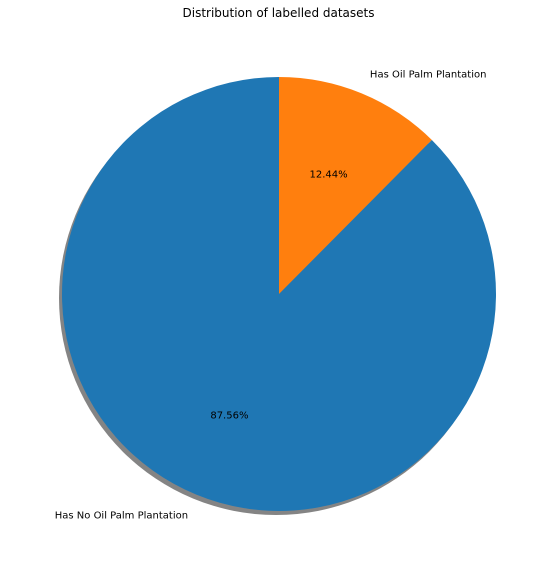  Describe the element at coordinates (121, 516) in the screenshot. I see `slice-label-1: Has No Oil Palm Plantation` at that location.